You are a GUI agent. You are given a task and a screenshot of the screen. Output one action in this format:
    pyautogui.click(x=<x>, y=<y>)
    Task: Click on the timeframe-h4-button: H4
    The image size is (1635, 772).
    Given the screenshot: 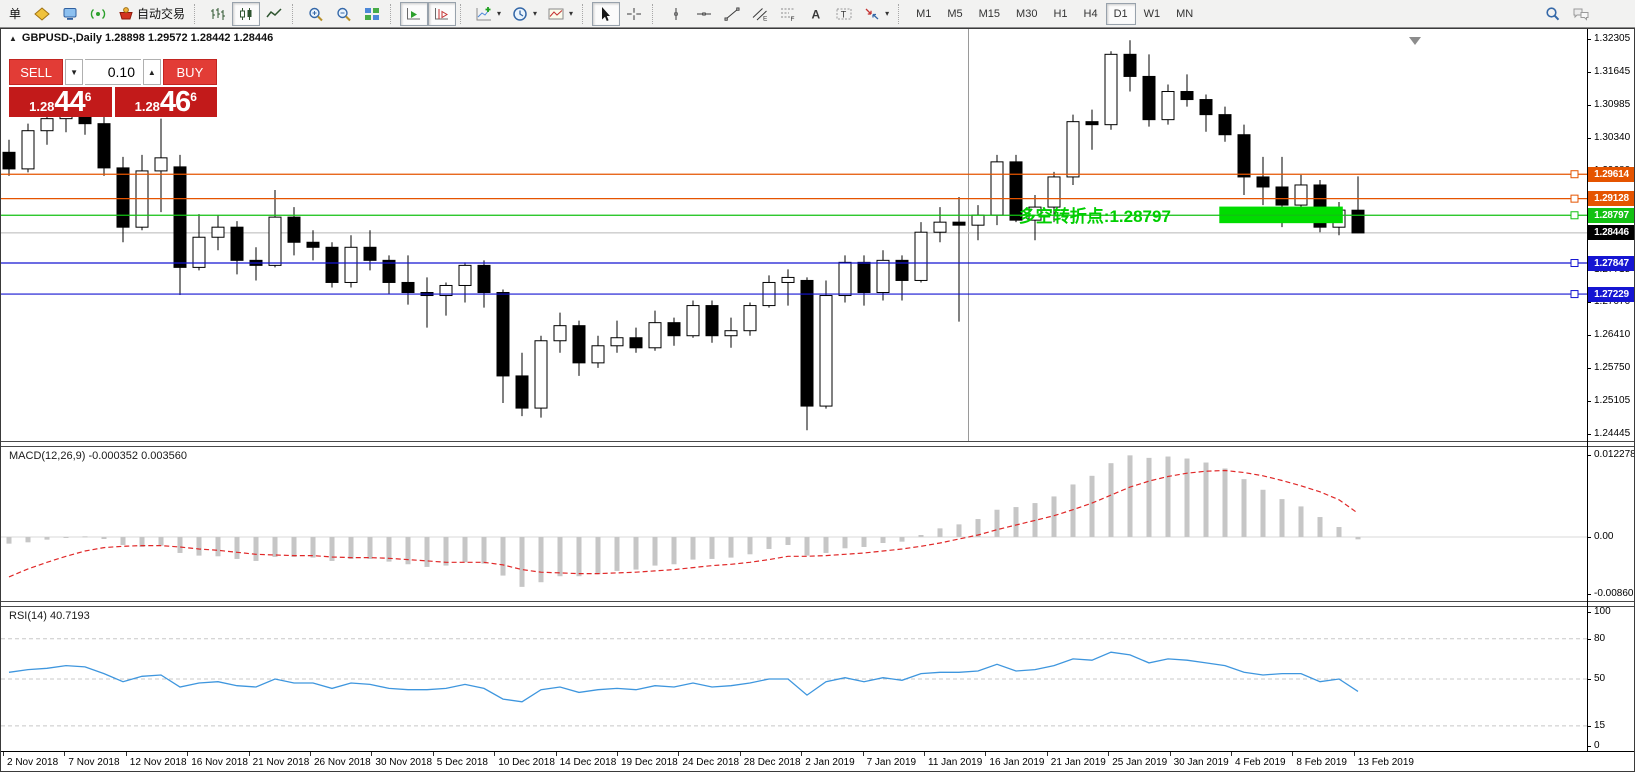 What is the action you would take?
    pyautogui.click(x=1090, y=13)
    